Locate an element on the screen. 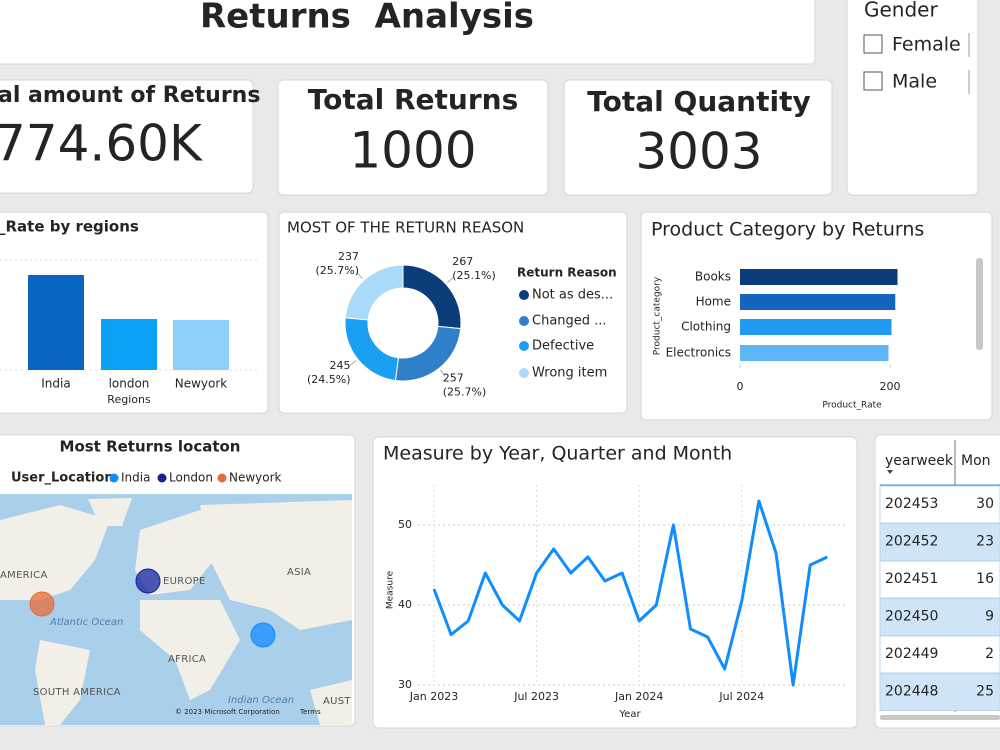 This screenshot has width=1000, height=750. table-cell: 202449 is located at coordinates (911, 654).